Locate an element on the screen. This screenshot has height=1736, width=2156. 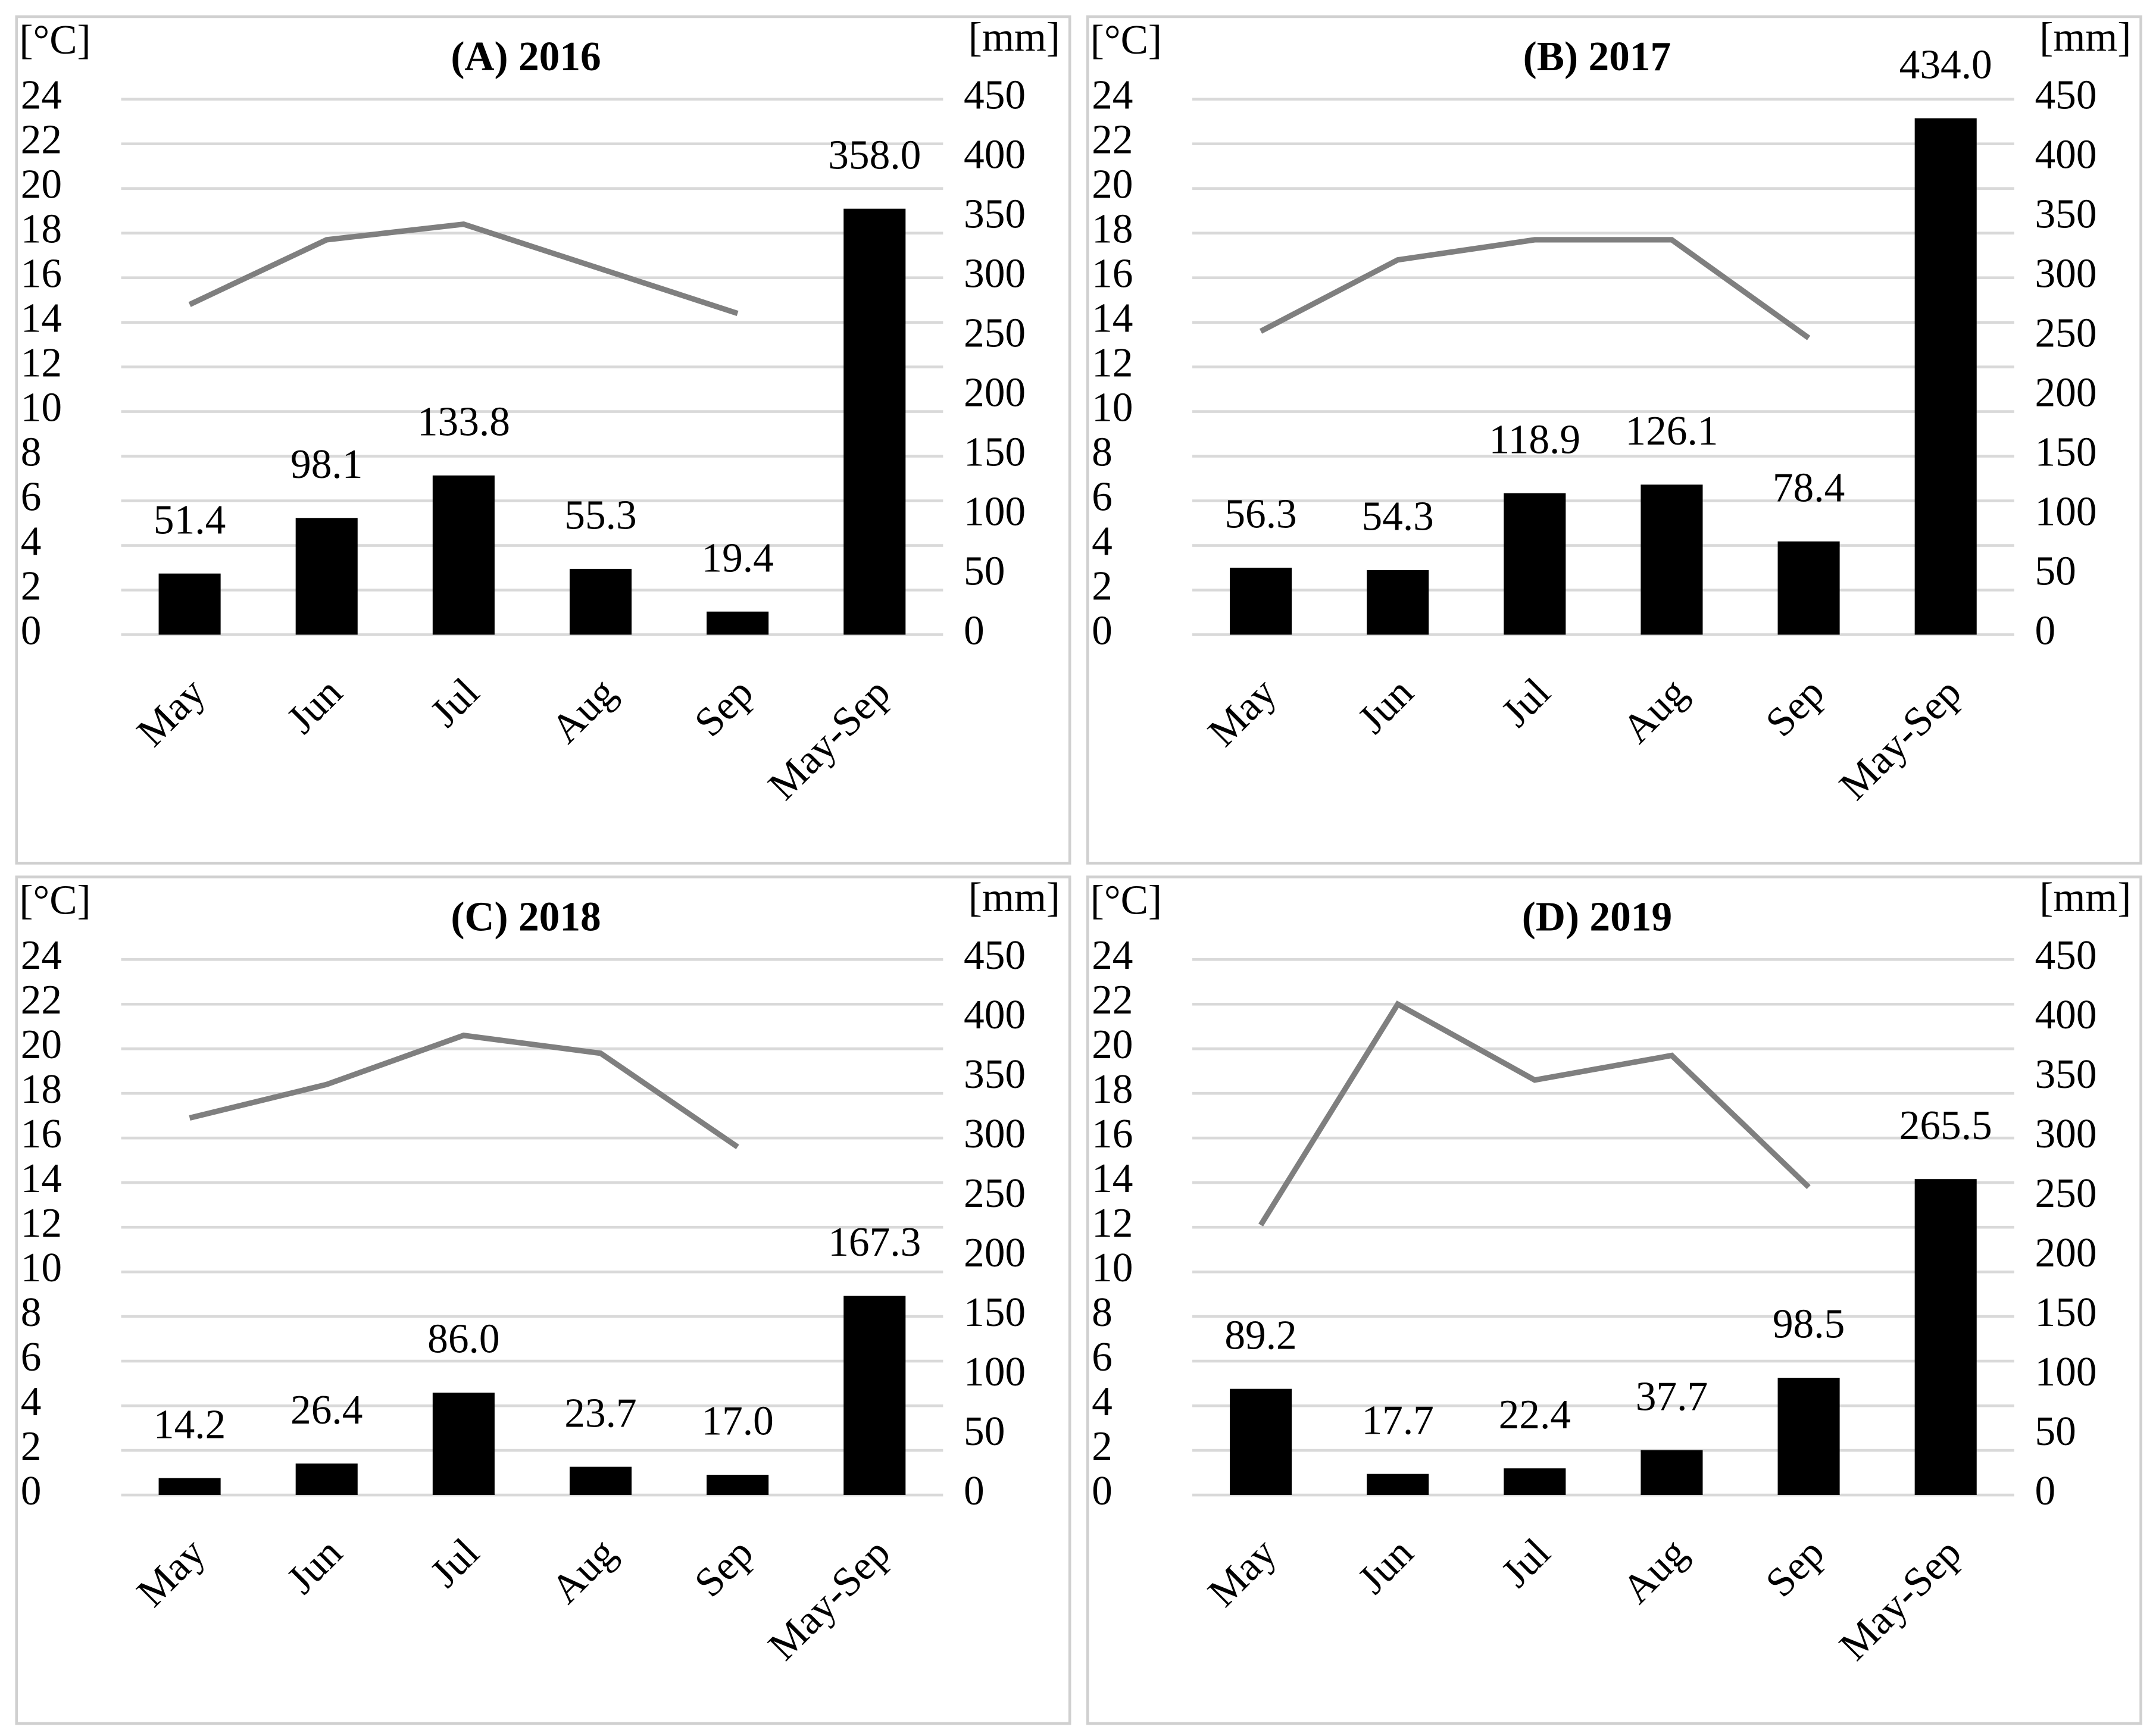
y-tick-label: 18 is located at coordinates (42, 229).